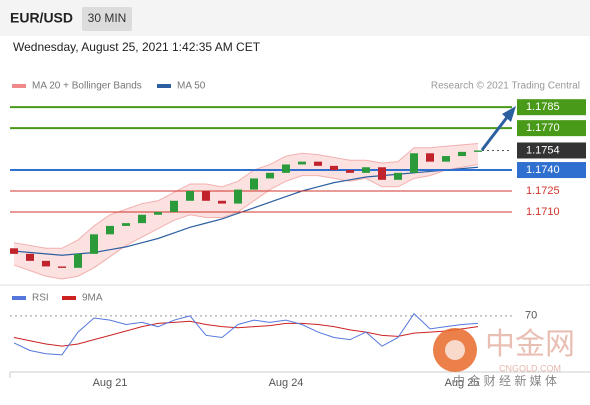 The height and width of the screenshot is (405, 590). What do you see at coordinates (505, 380) in the screenshot?
I see `watermark-tagline: 中 金 财 经 新 媒 体` at bounding box center [505, 380].